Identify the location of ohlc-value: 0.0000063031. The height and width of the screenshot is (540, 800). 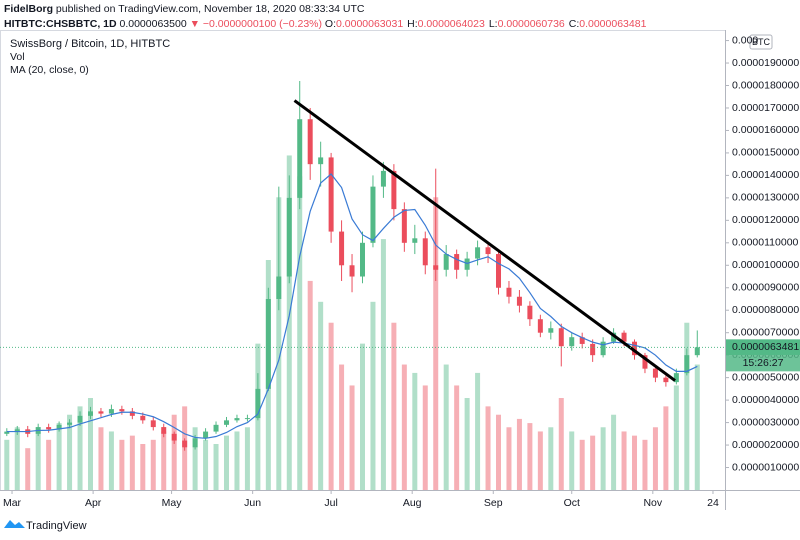
(370, 24).